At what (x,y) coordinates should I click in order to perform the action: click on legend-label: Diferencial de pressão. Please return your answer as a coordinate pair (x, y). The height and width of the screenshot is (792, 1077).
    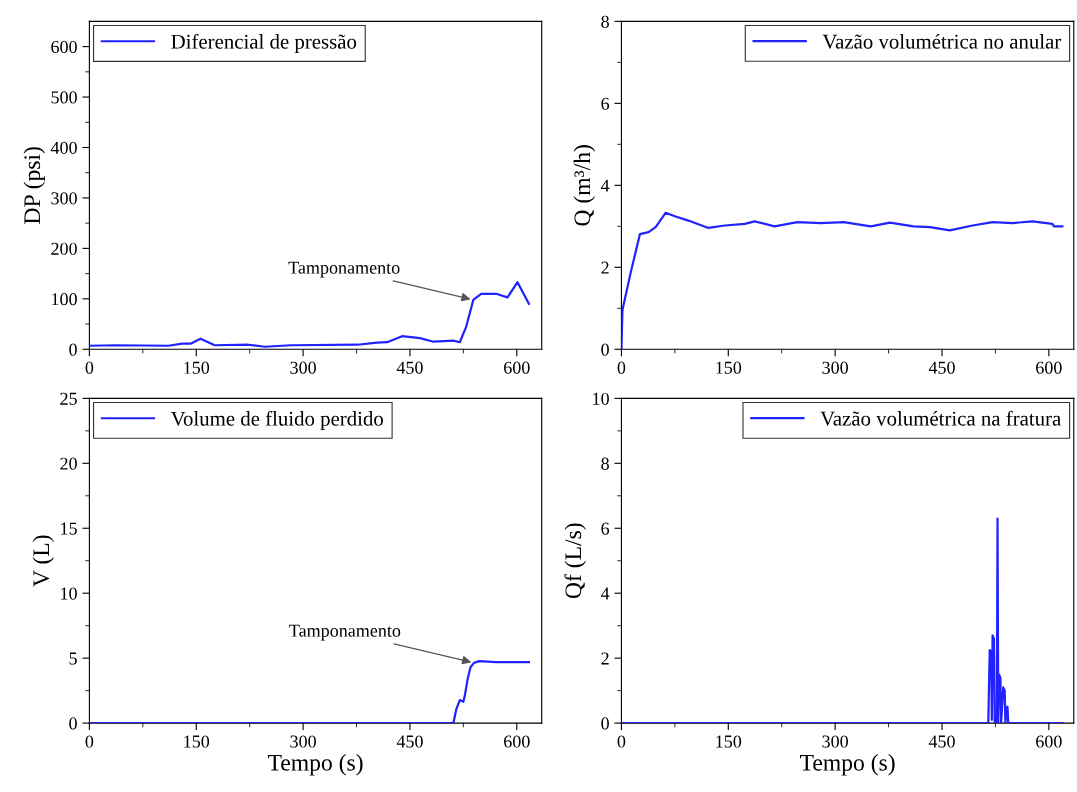
    Looking at the image, I should click on (264, 43).